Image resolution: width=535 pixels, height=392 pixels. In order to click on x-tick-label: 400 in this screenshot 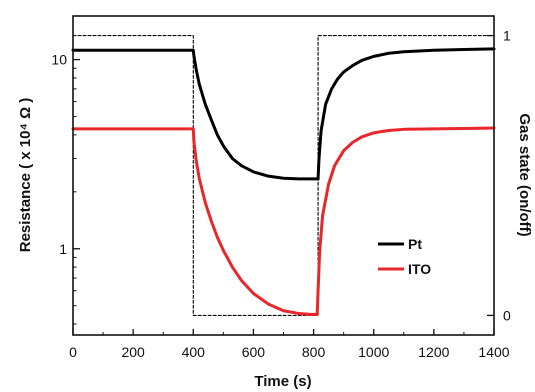, I will do `click(194, 352)`.